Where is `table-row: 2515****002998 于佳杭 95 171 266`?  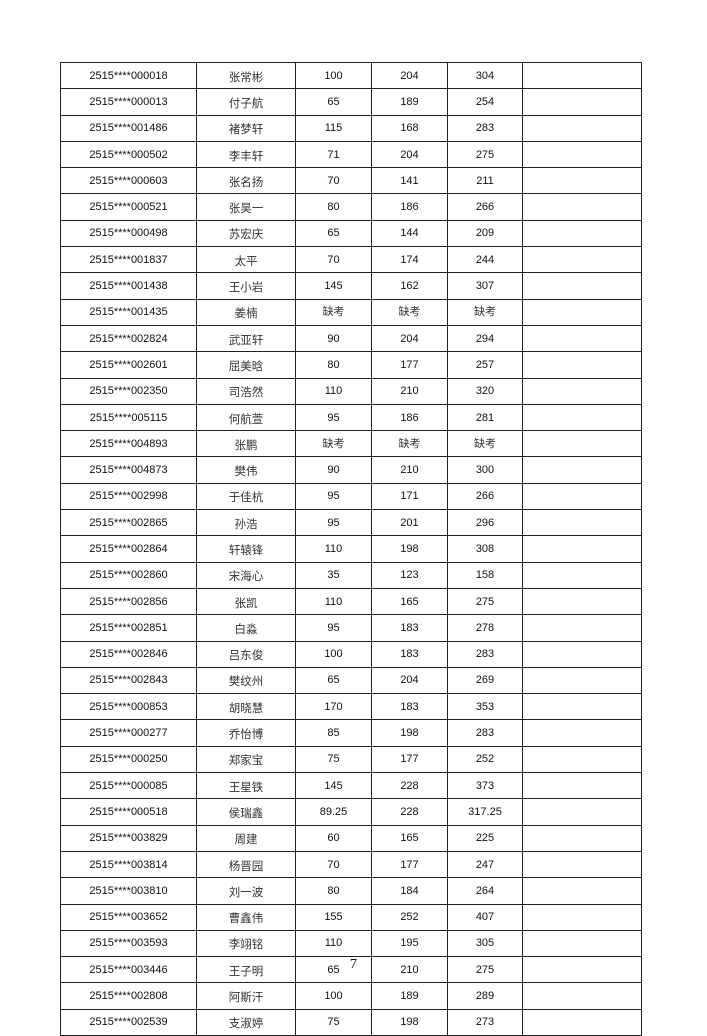 table-row: 2515****002998 于佳杭 95 171 266 is located at coordinates (351, 496).